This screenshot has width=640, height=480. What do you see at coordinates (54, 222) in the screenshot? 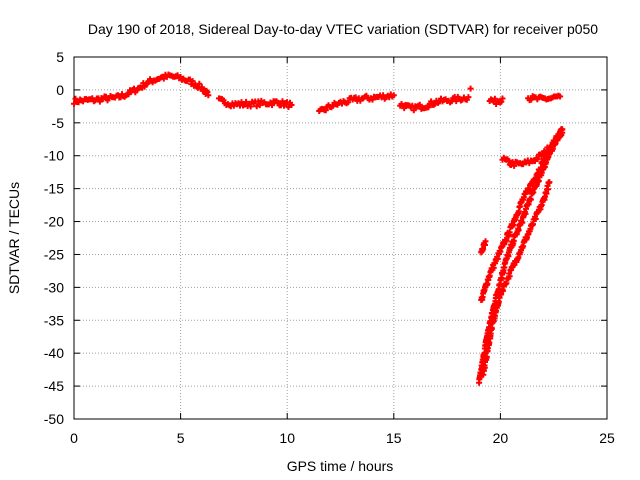
I see `y-tick-label: -20` at bounding box center [54, 222].